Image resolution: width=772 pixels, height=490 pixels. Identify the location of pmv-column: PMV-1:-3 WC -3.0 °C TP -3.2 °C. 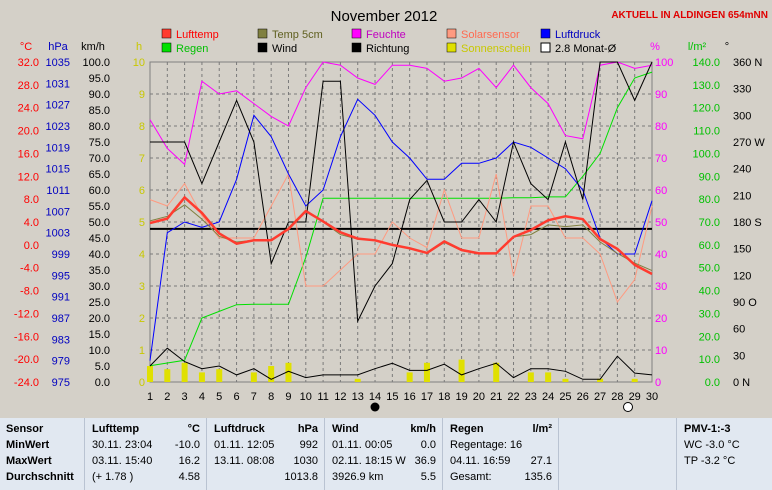
(725, 454).